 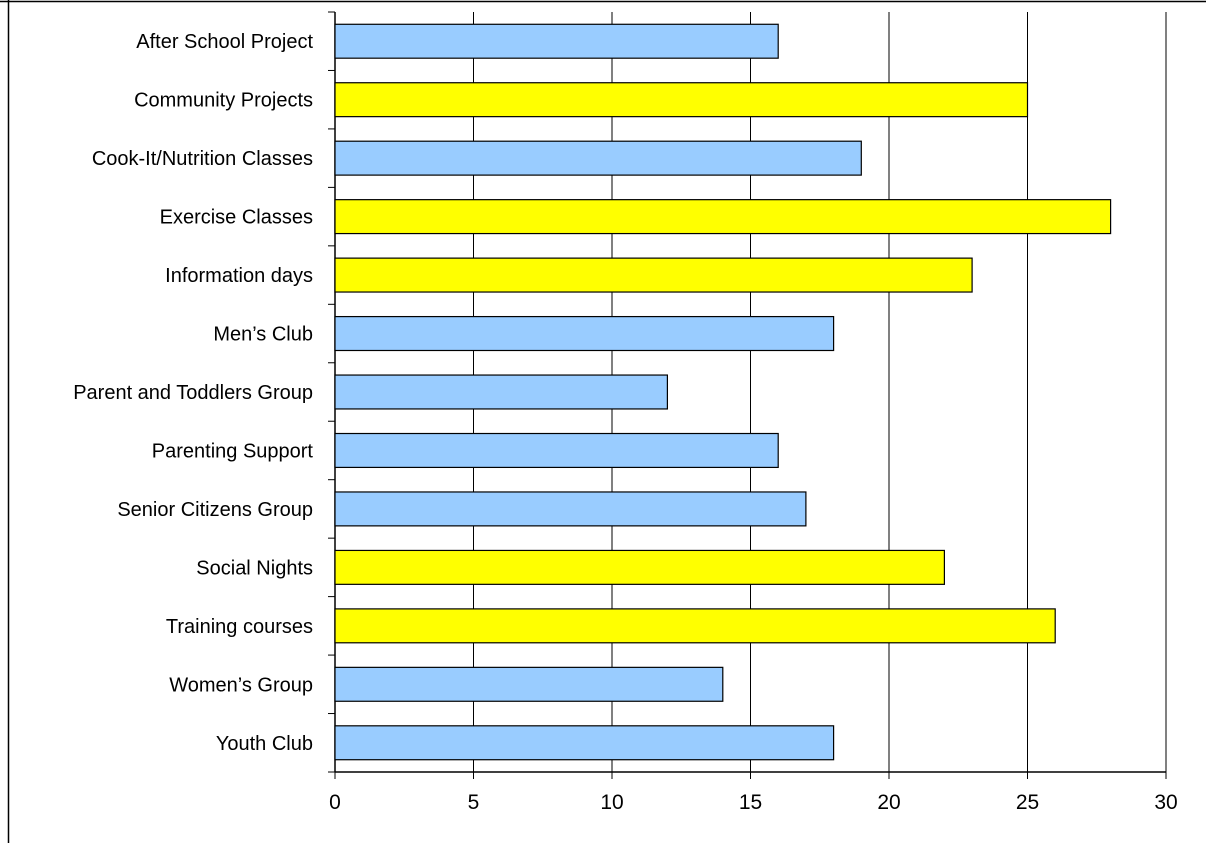 I want to click on category-label: Community Projects, so click(x=223, y=101).